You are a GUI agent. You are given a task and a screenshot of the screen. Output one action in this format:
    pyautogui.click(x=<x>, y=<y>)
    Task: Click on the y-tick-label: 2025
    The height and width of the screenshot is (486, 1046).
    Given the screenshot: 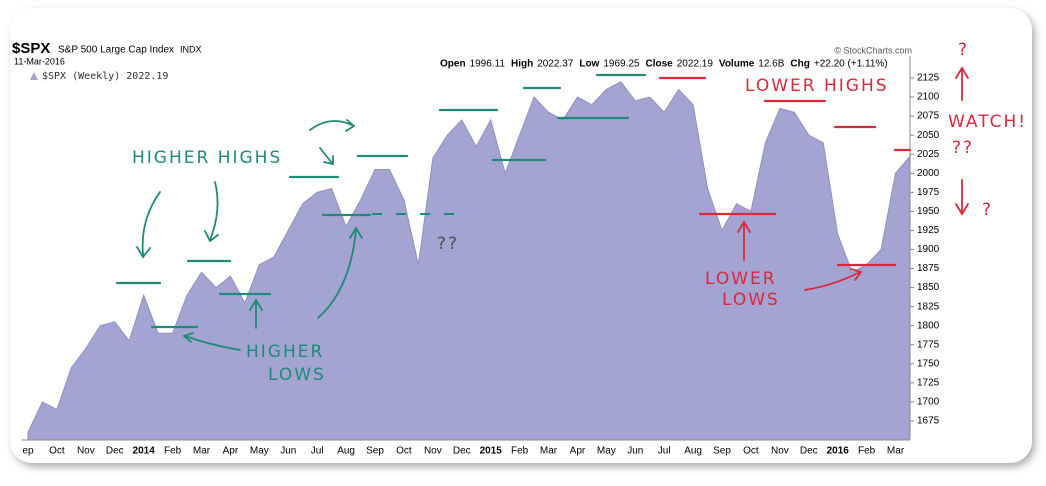 What is the action you would take?
    pyautogui.click(x=928, y=154)
    